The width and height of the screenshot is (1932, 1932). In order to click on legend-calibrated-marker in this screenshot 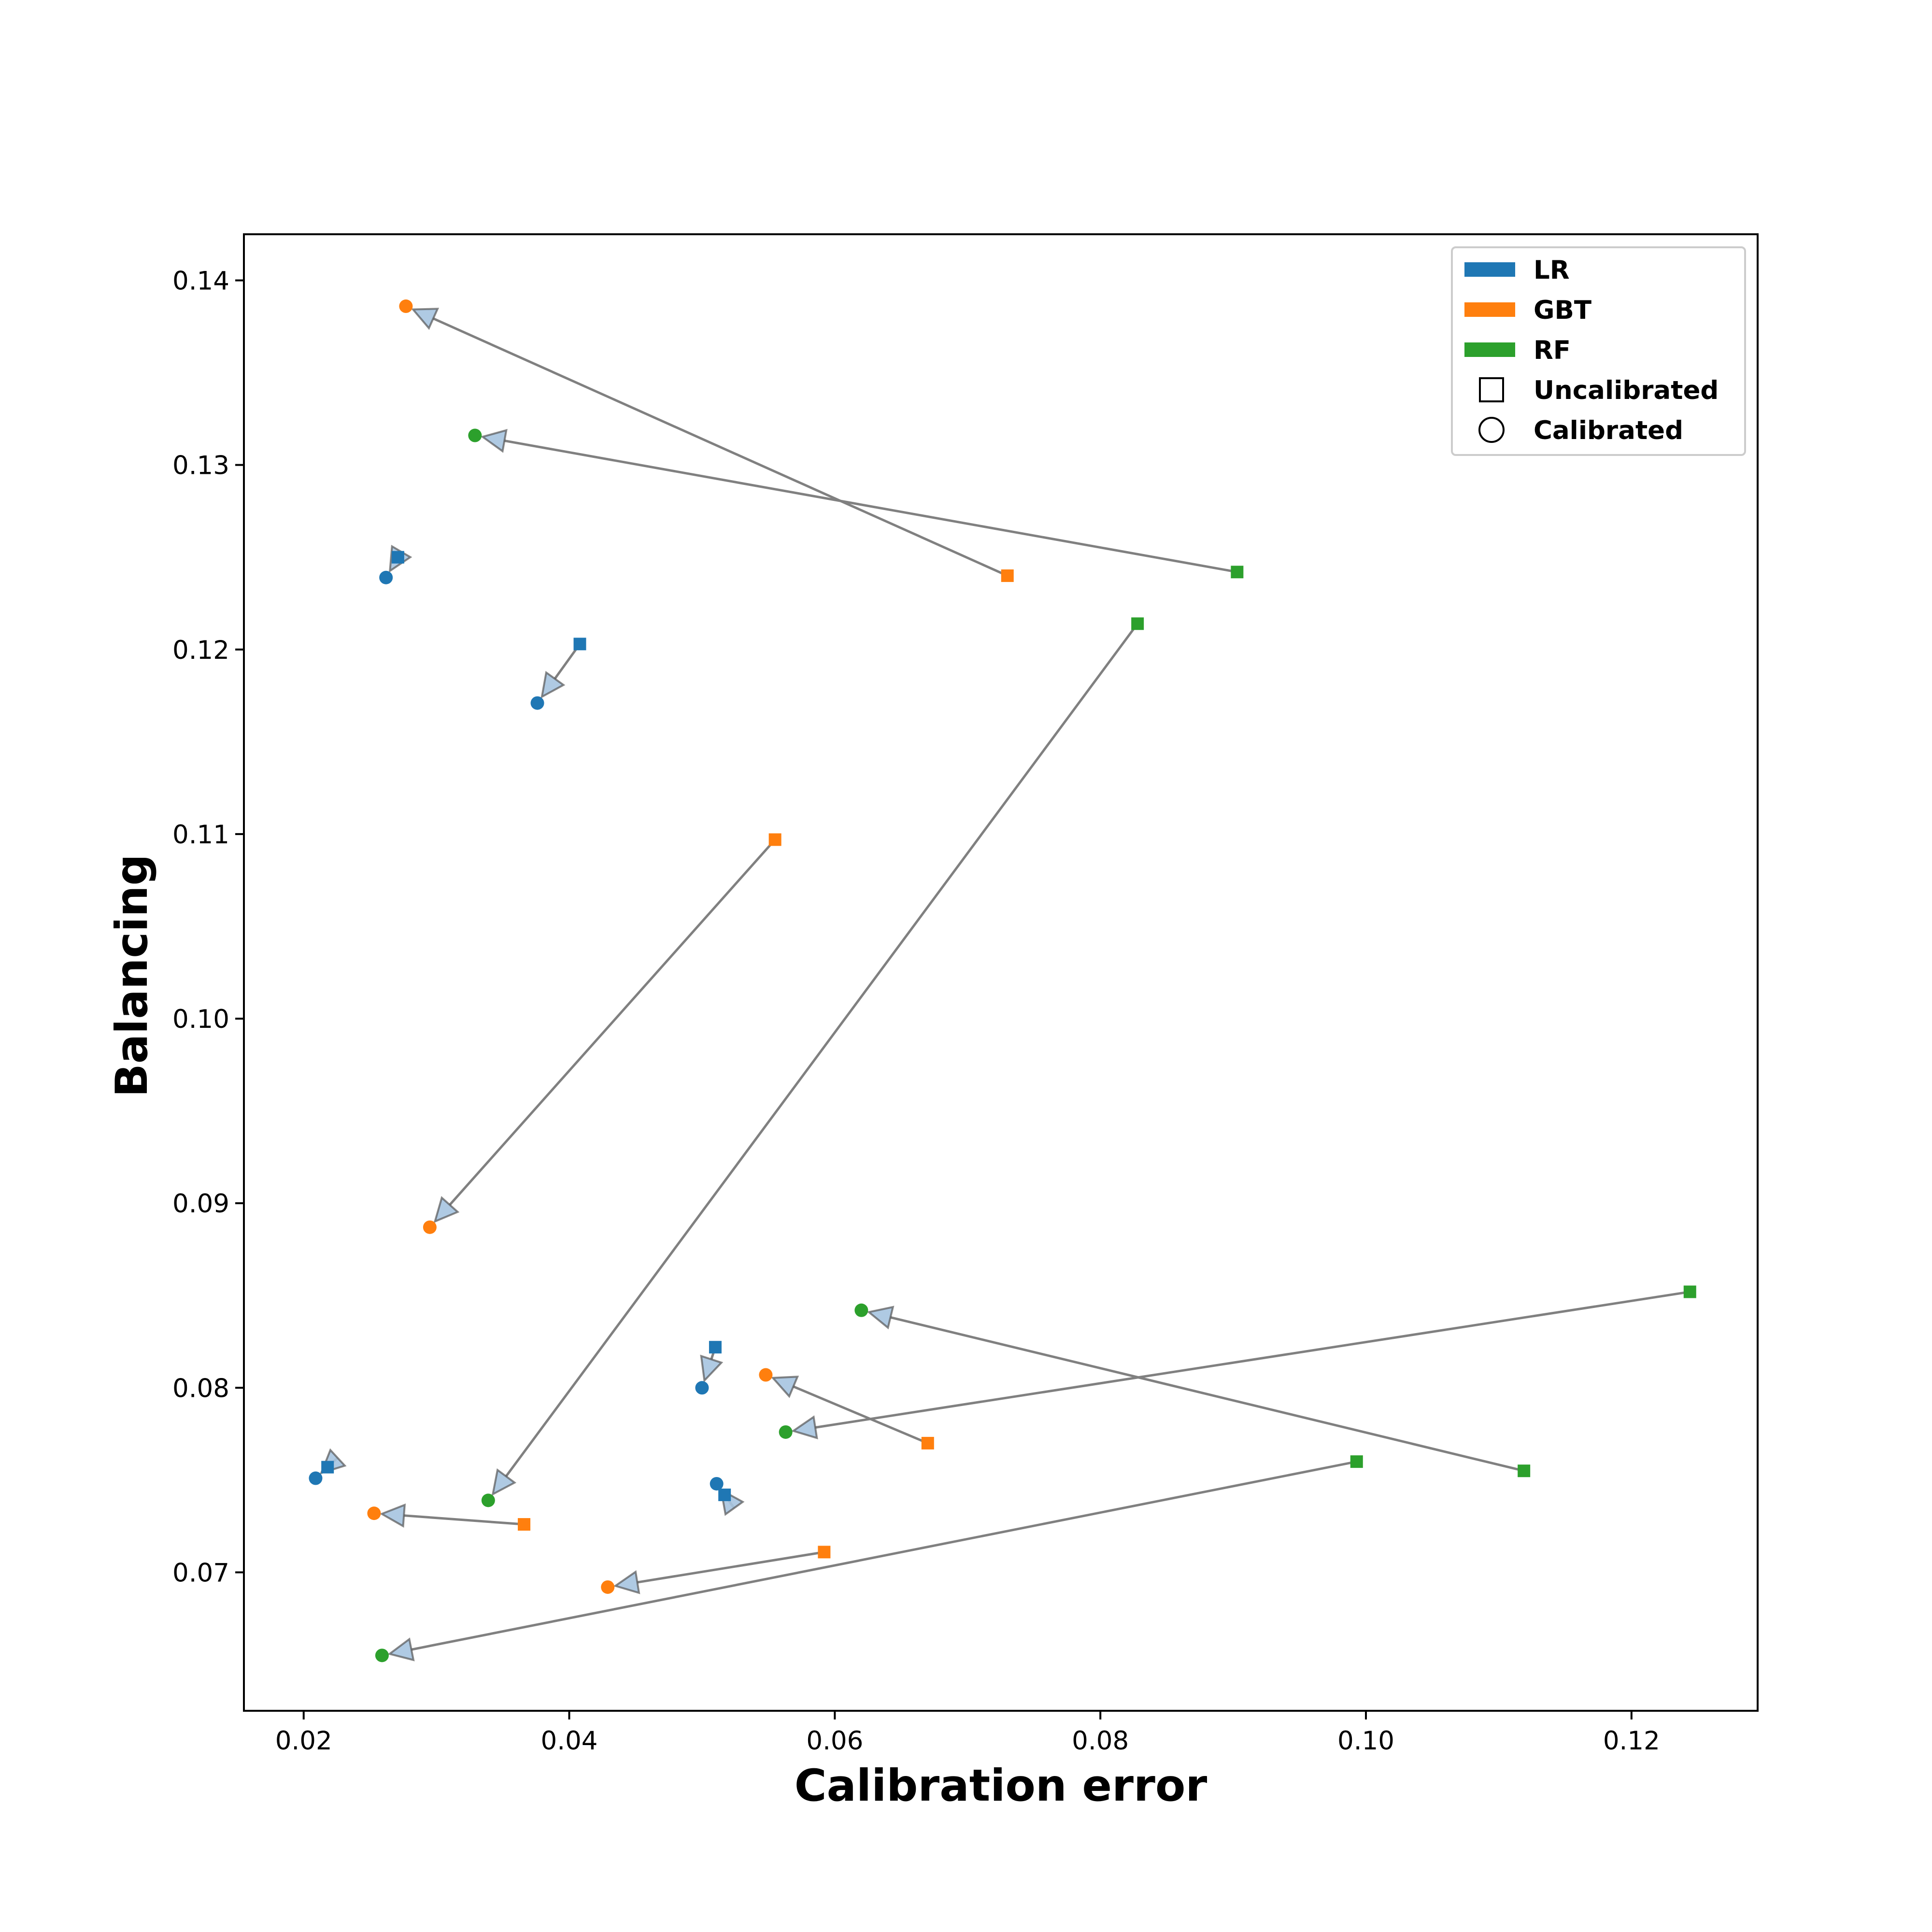, I will do `click(1491, 430)`.